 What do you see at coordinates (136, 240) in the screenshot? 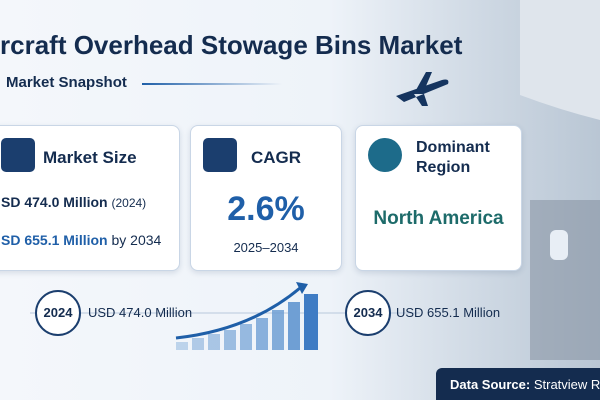
I see `note: by 2034` at bounding box center [136, 240].